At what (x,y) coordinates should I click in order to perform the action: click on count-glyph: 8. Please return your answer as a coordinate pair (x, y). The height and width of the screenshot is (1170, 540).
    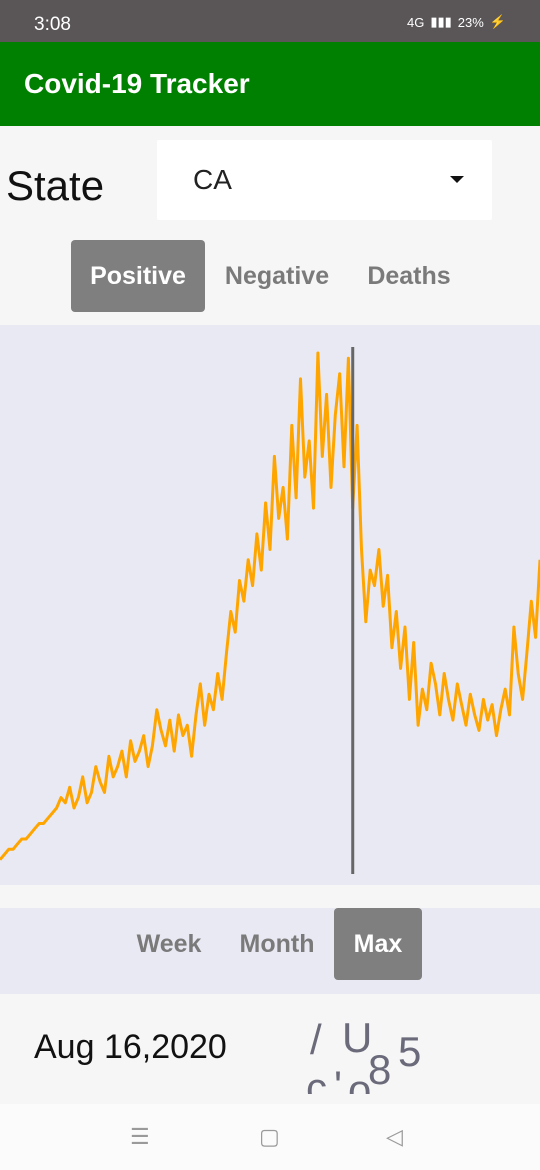
    Looking at the image, I should click on (380, 1069).